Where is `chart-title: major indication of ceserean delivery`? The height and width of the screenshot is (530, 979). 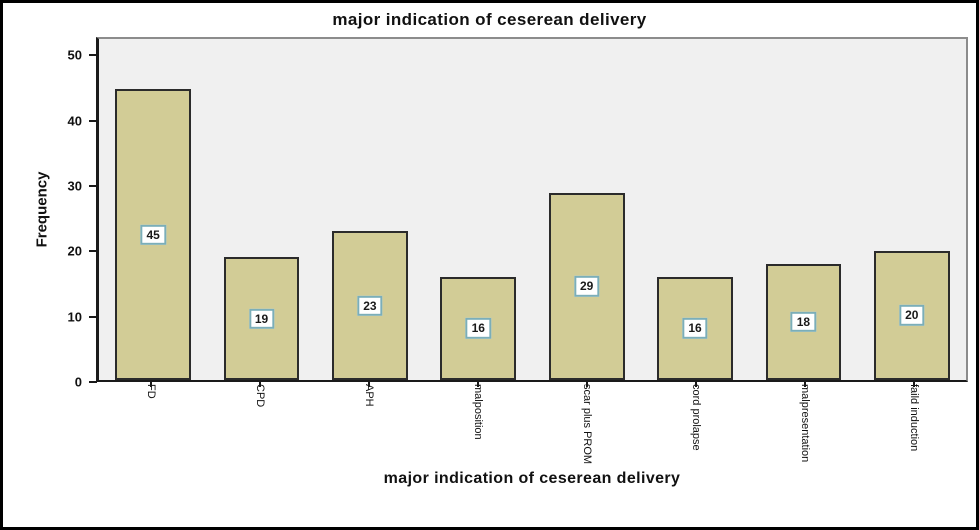
chart-title: major indication of ceserean delivery is located at coordinates (489, 19).